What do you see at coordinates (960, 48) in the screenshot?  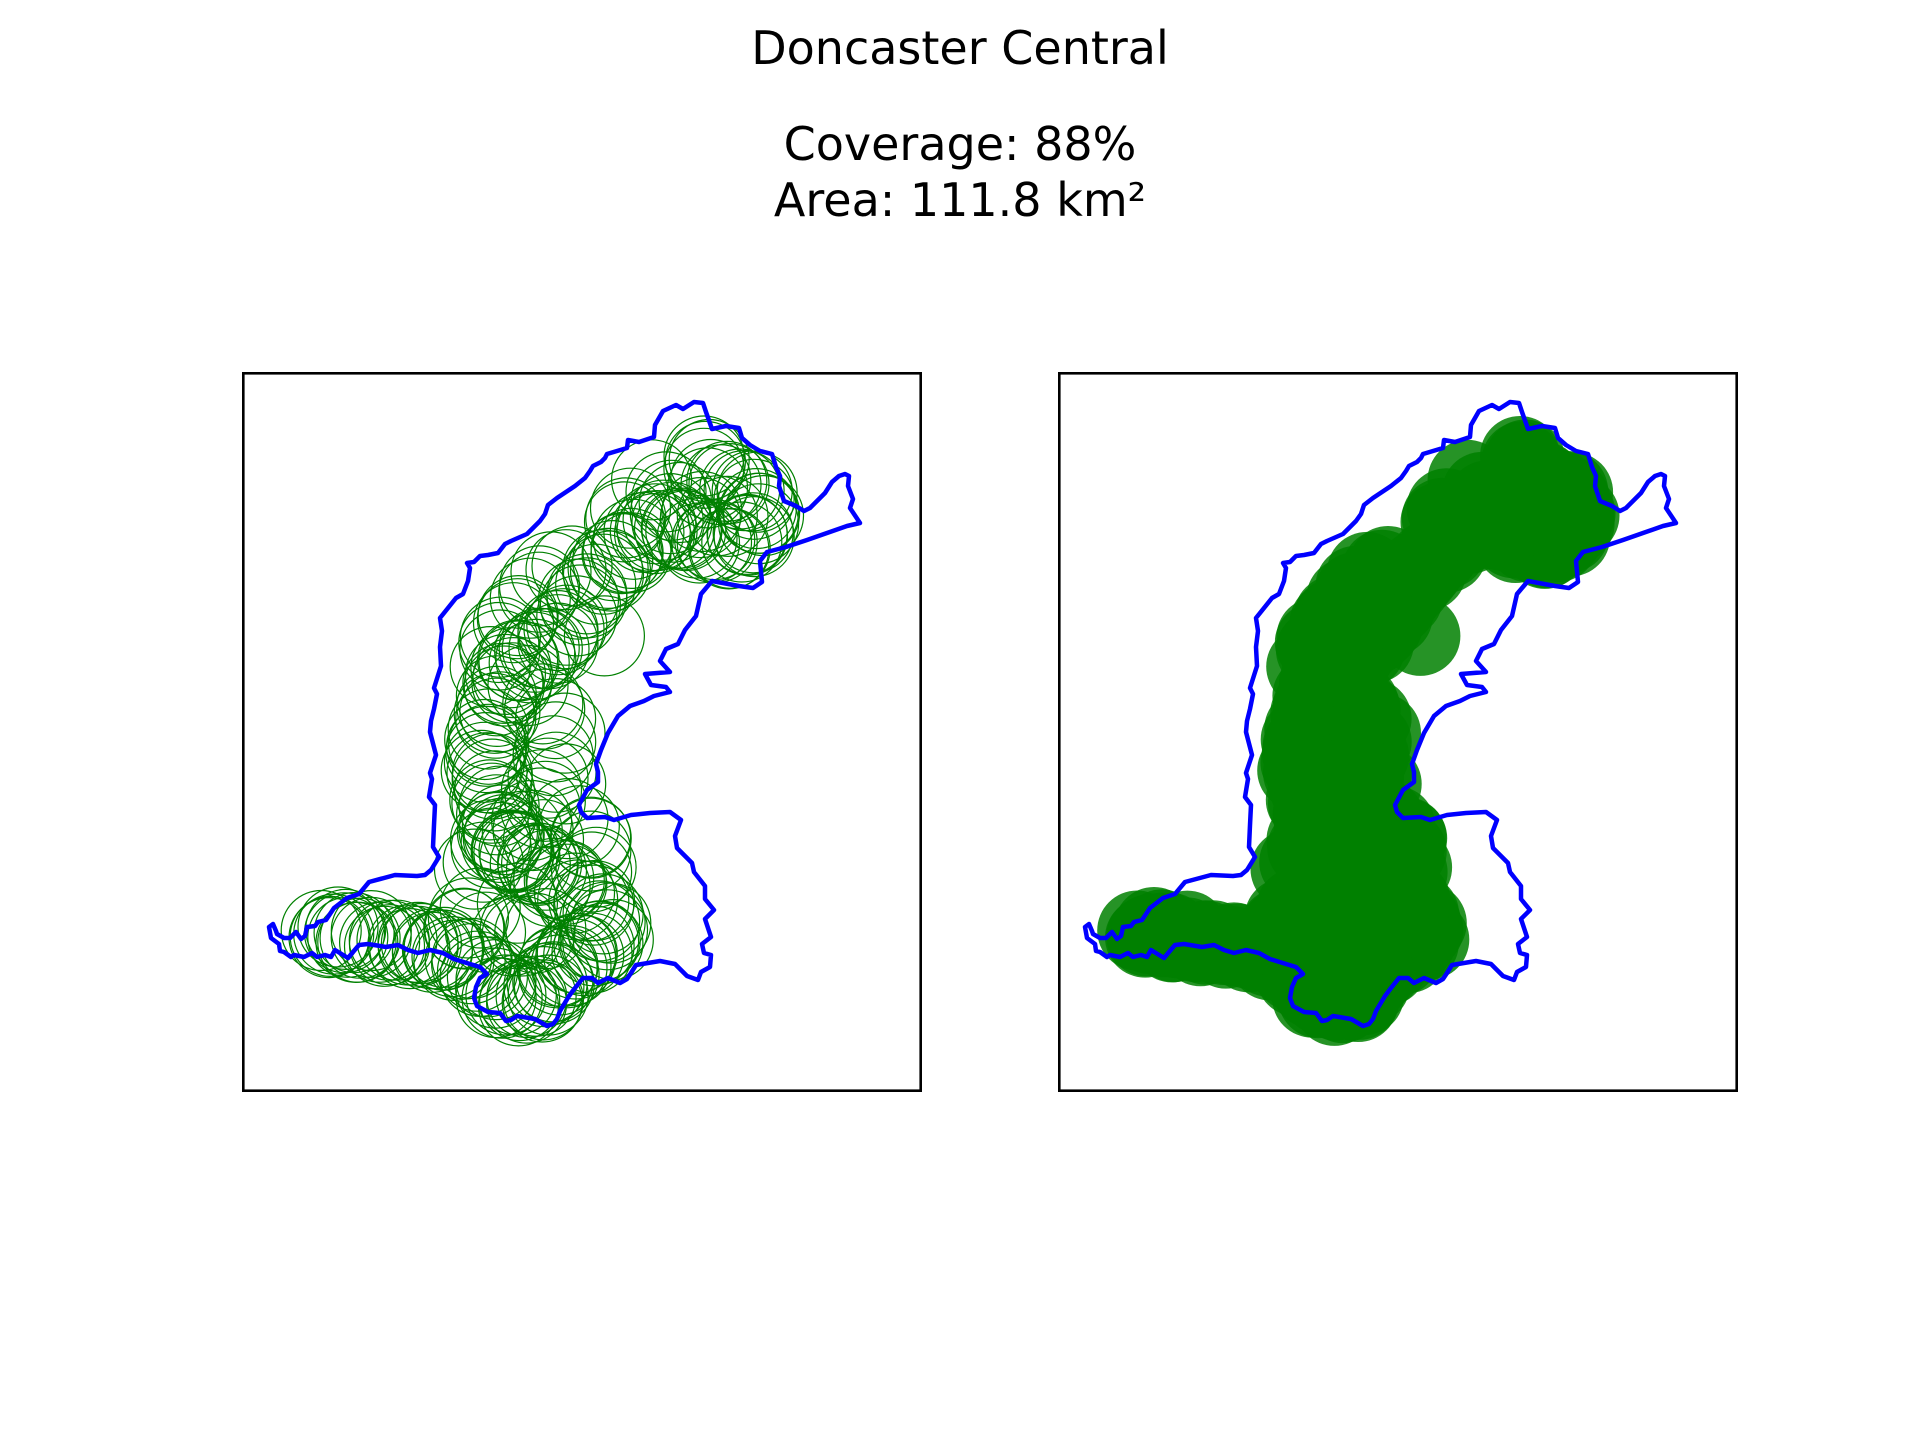 I see `chart-title: Doncaster Central` at bounding box center [960, 48].